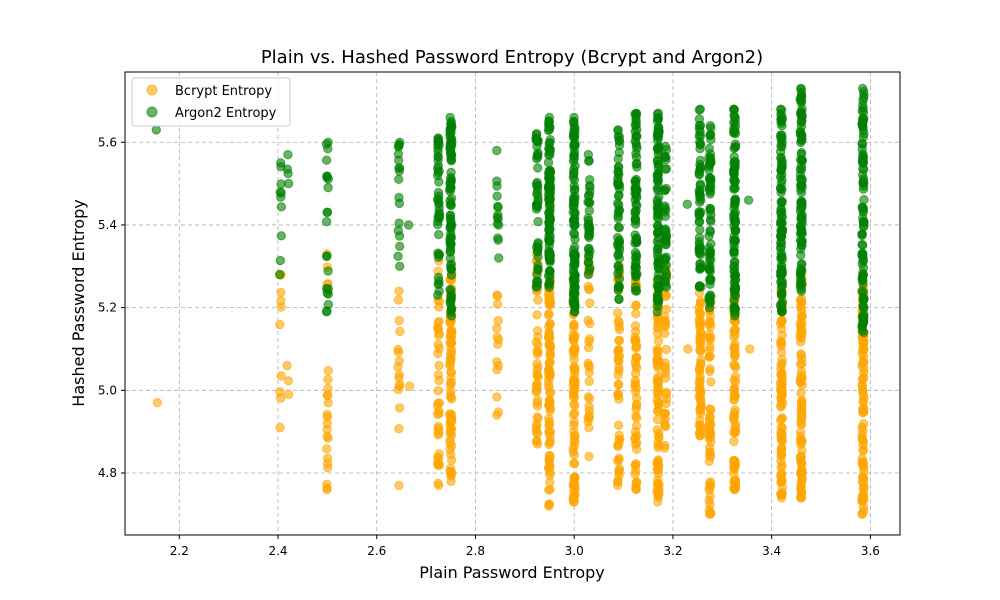 The image size is (1000, 600). What do you see at coordinates (211, 102) in the screenshot?
I see `legend: Bcrypt Entropy Argon2 Entropy` at bounding box center [211, 102].